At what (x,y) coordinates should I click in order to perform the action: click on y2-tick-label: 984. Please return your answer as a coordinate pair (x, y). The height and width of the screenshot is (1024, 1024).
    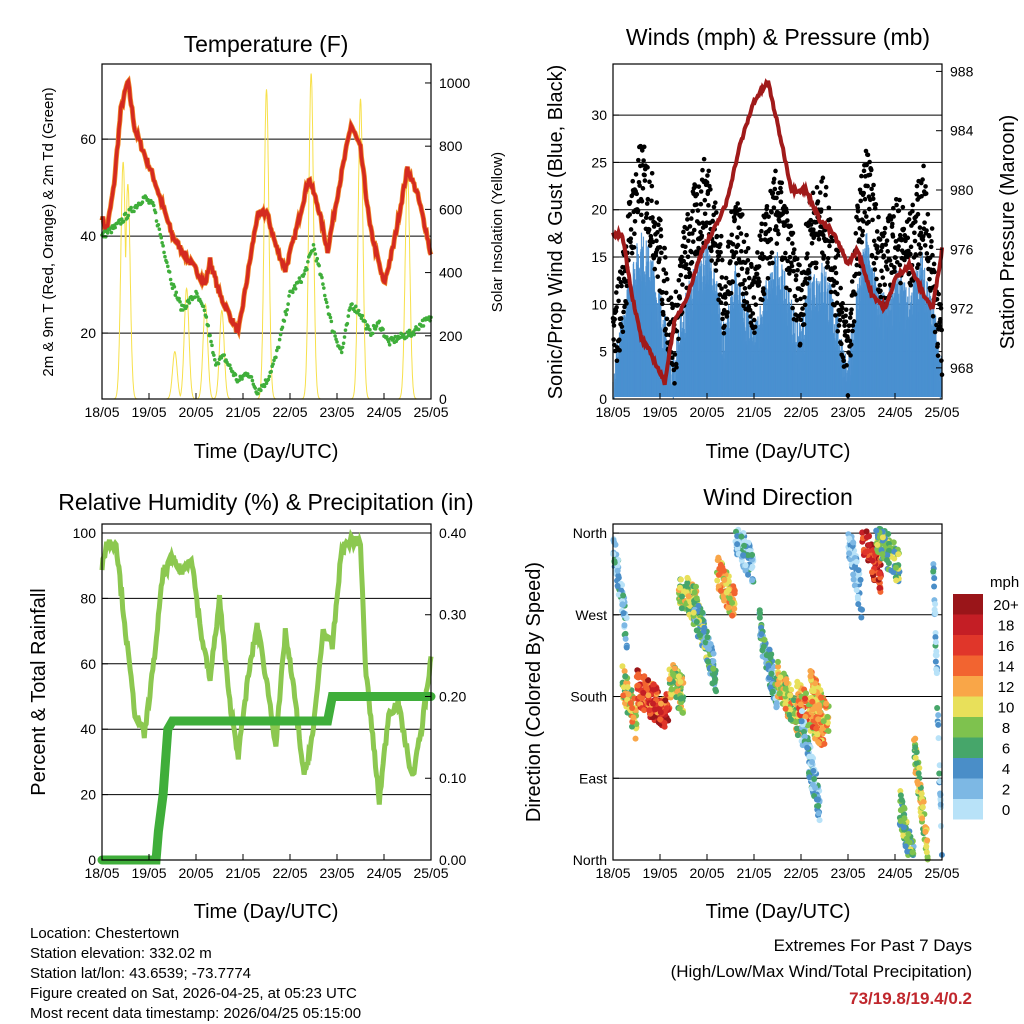
    Looking at the image, I should click on (962, 131).